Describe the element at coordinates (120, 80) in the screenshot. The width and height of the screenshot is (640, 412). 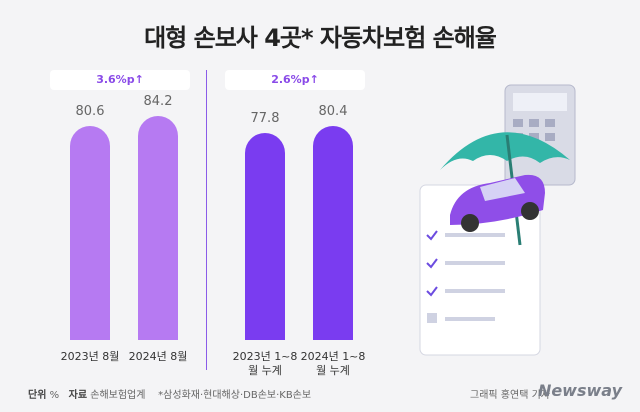
I see `annotation: 3.6%p↑` at that location.